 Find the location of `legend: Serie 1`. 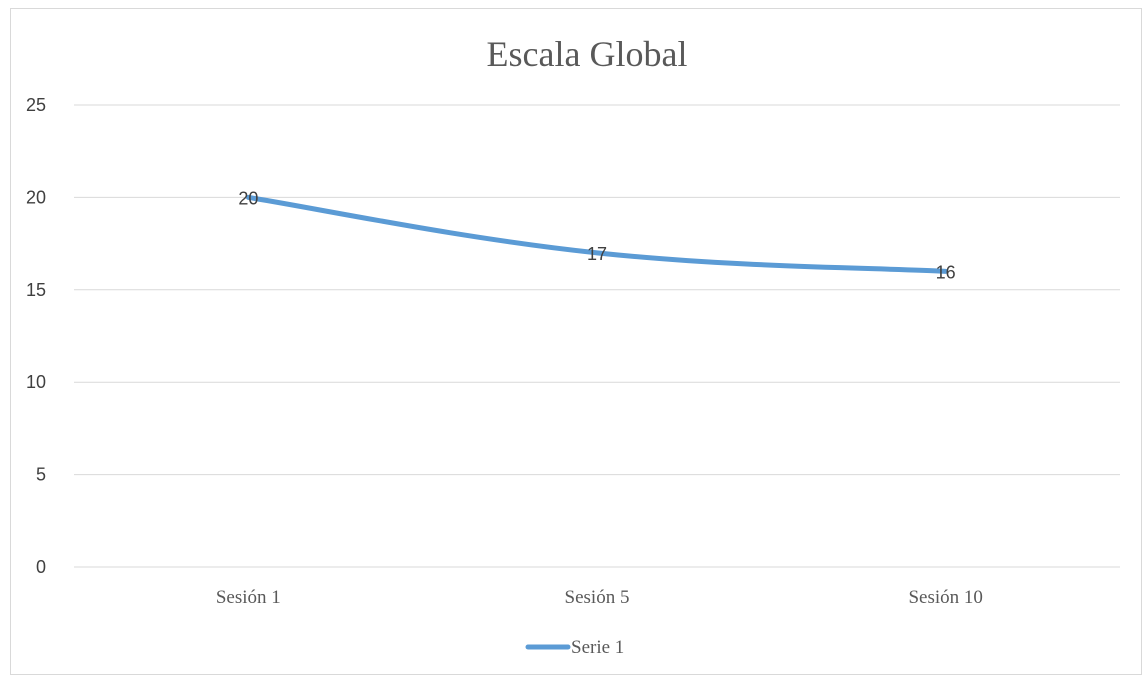

legend: Serie 1 is located at coordinates (574, 647).